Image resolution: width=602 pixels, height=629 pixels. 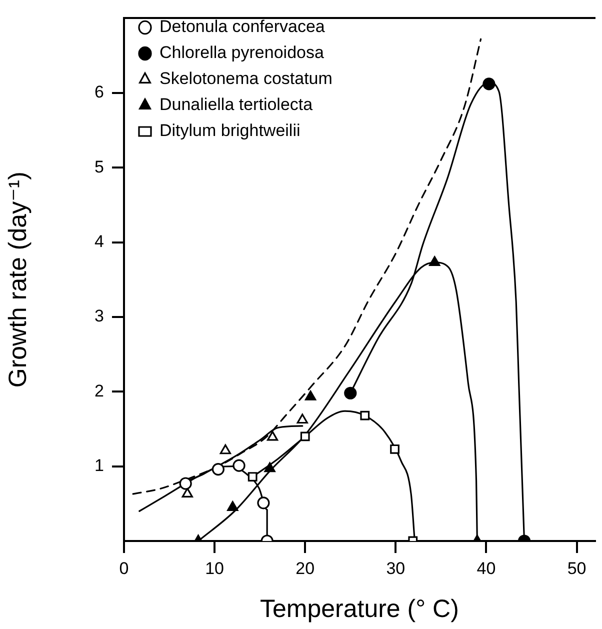 I want to click on y-axis-title: Growth rate (day⁻¹), so click(x=18, y=280).